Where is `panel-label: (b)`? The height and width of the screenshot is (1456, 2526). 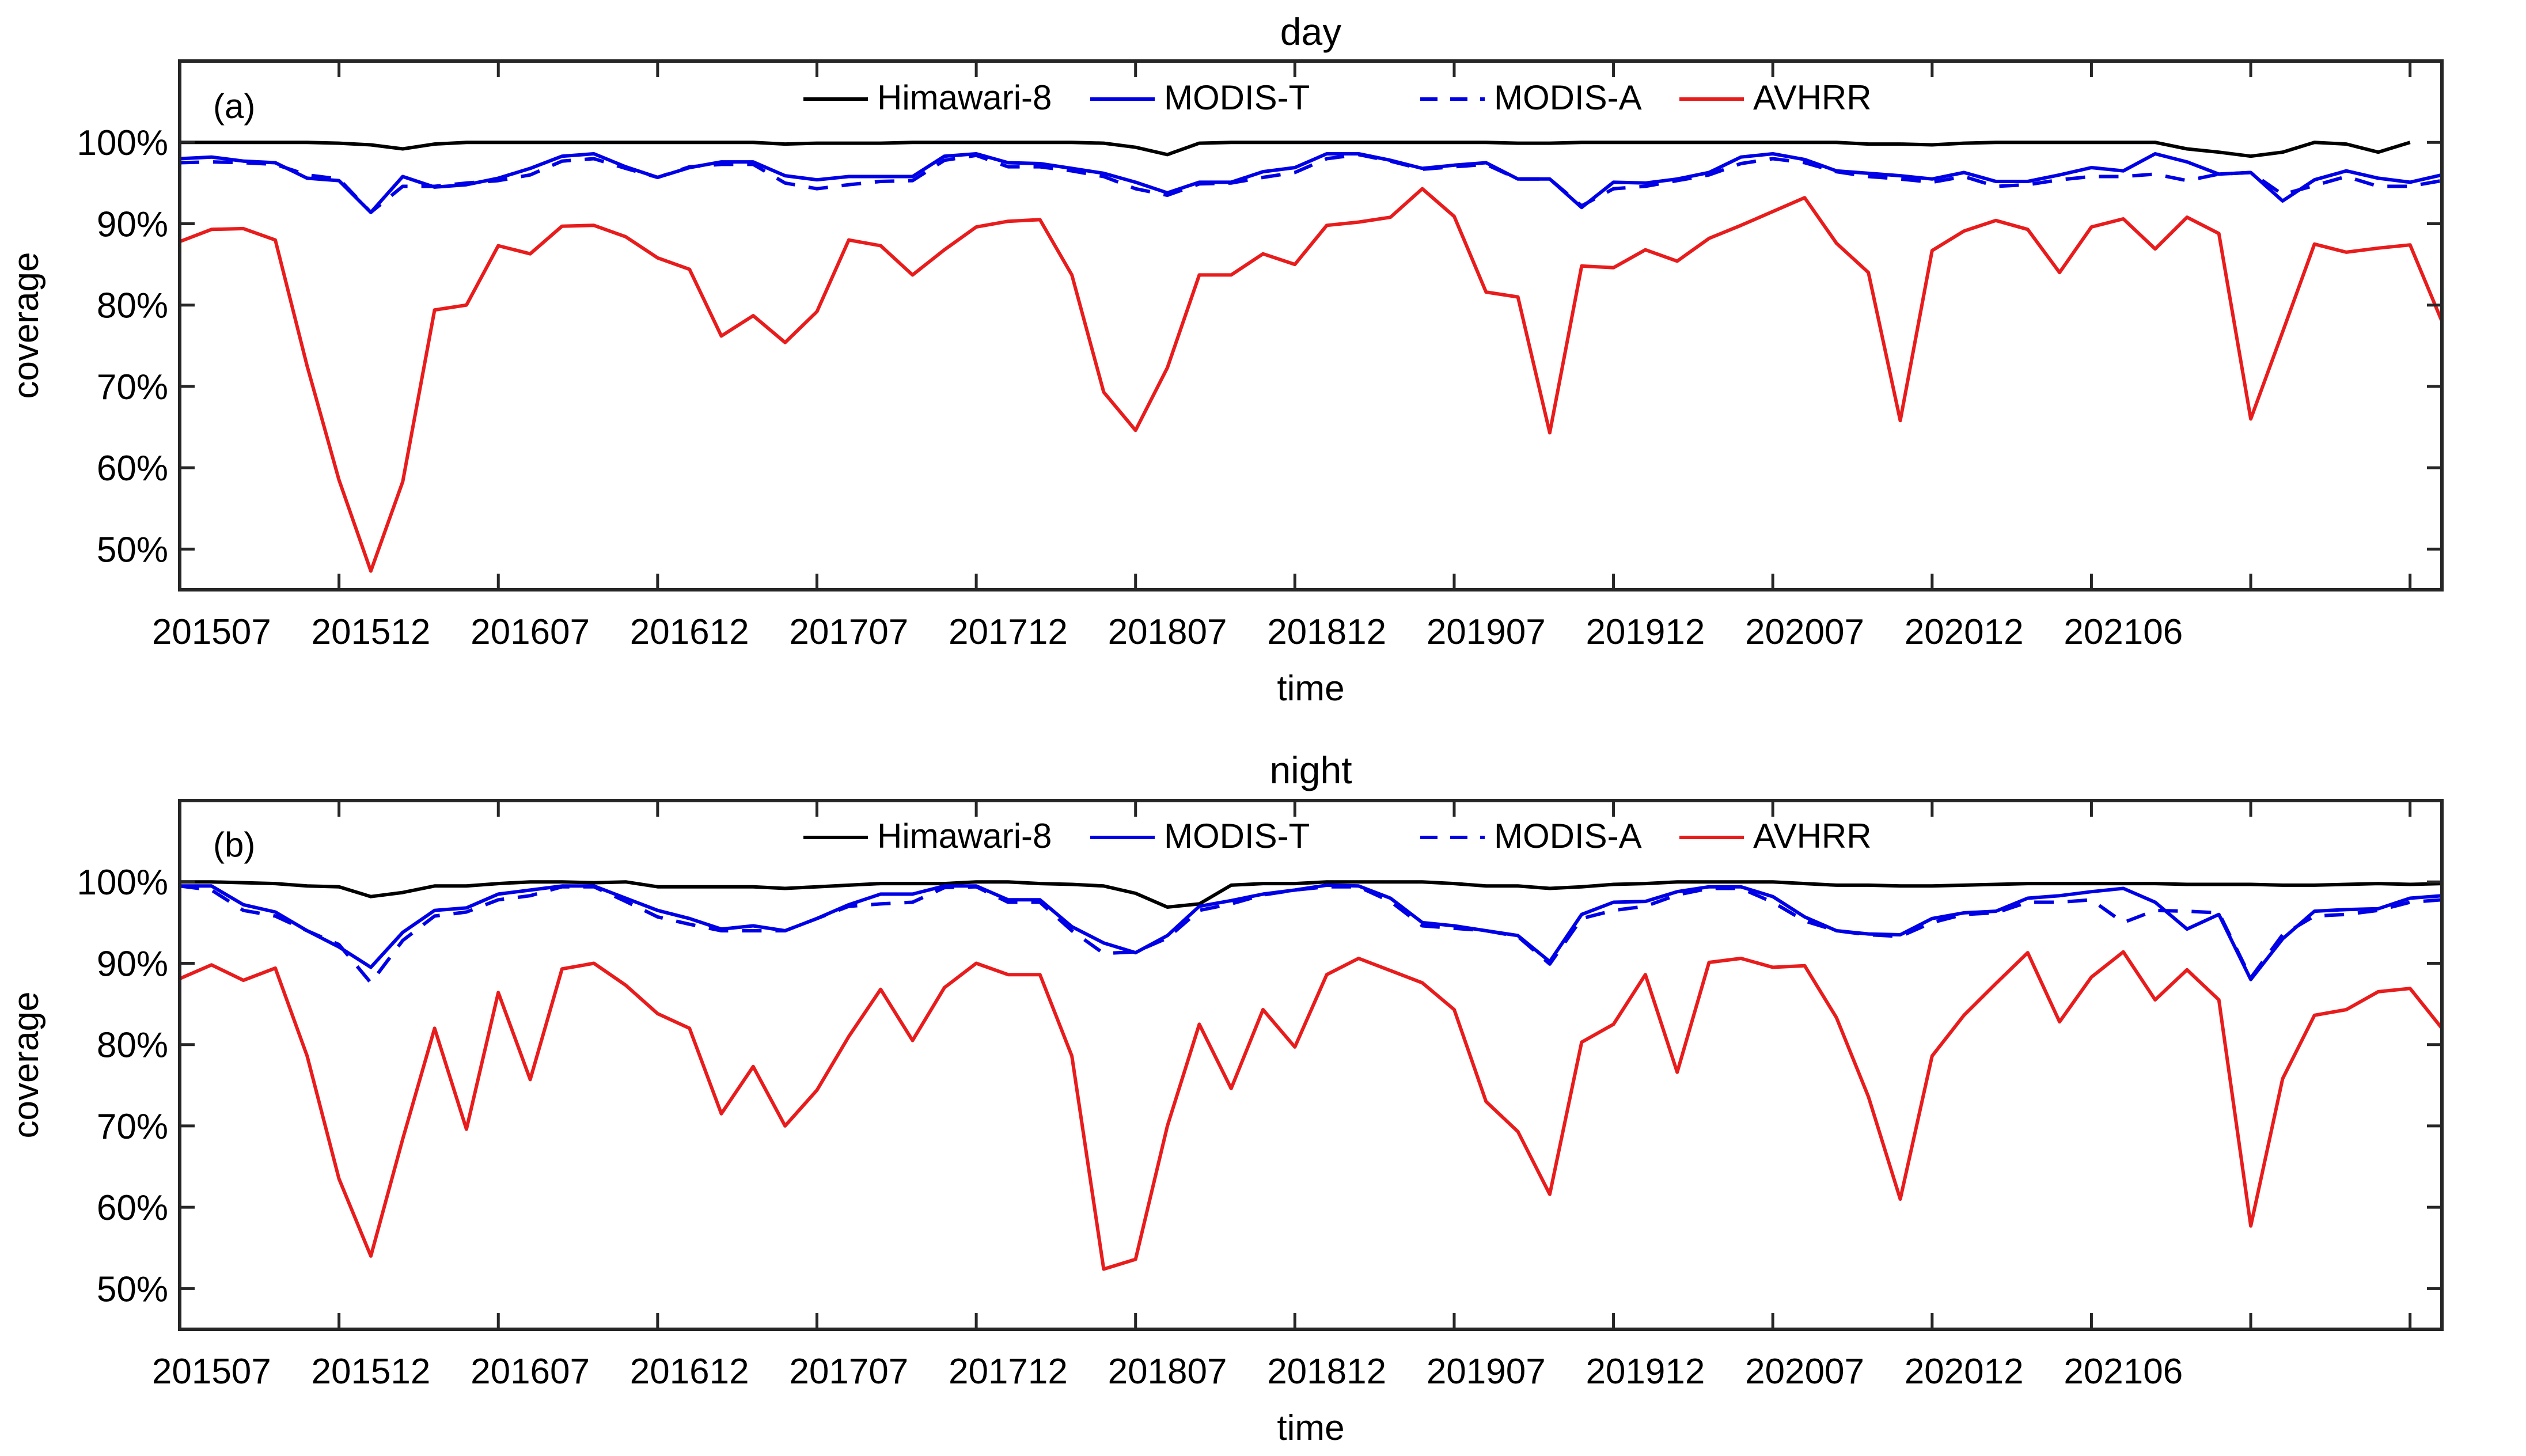
panel-label: (b) is located at coordinates (234, 844).